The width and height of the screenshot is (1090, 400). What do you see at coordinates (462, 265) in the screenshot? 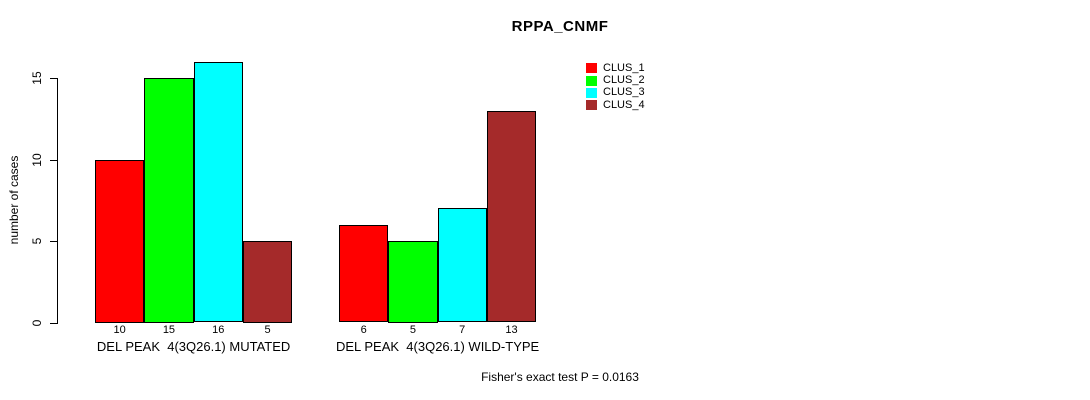
I see `bar-clus_3-group2` at bounding box center [462, 265].